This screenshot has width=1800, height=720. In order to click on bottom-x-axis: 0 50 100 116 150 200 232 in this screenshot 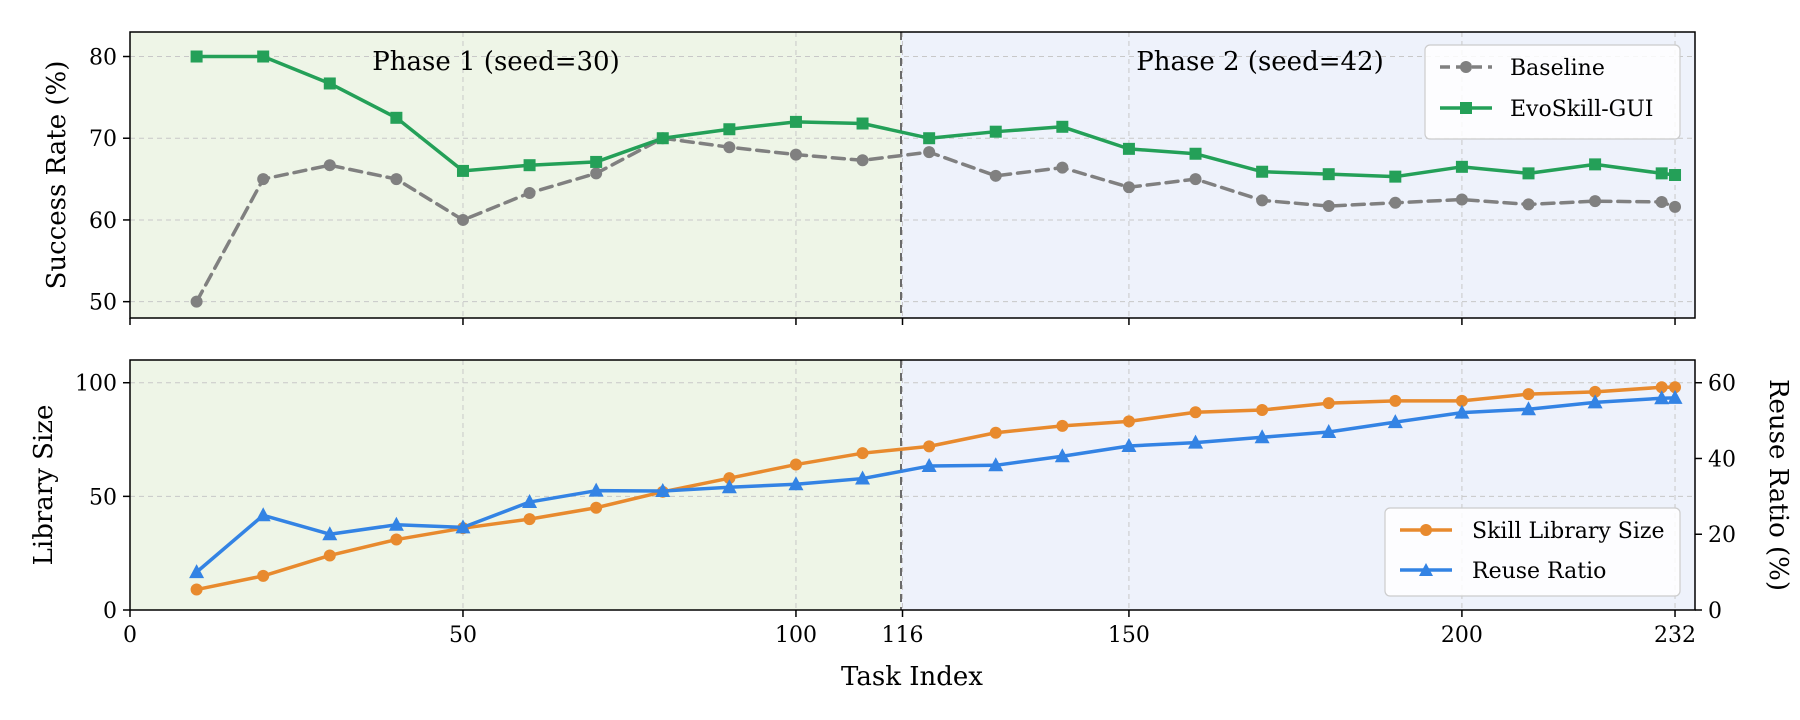, I will do `click(909, 629)`.